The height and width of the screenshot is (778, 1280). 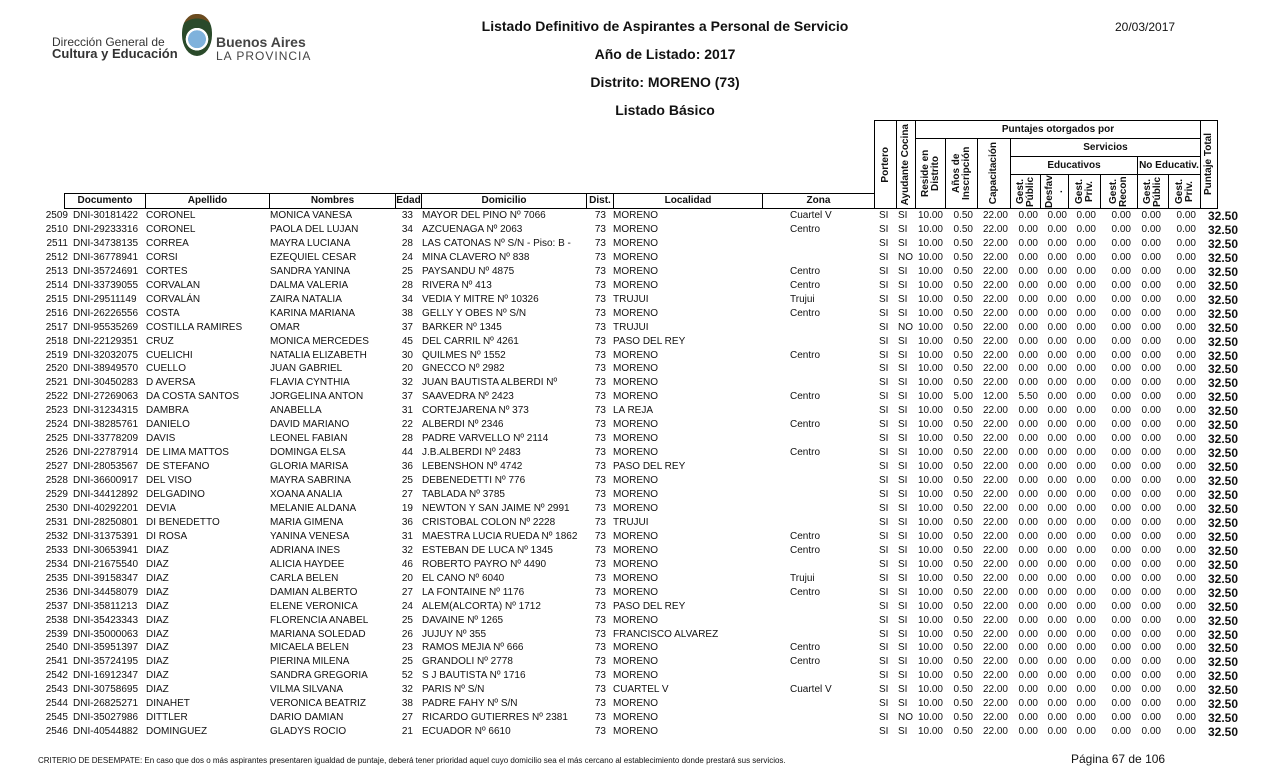 What do you see at coordinates (56, 550) in the screenshot?
I see `cell-row-number: 2533` at bounding box center [56, 550].